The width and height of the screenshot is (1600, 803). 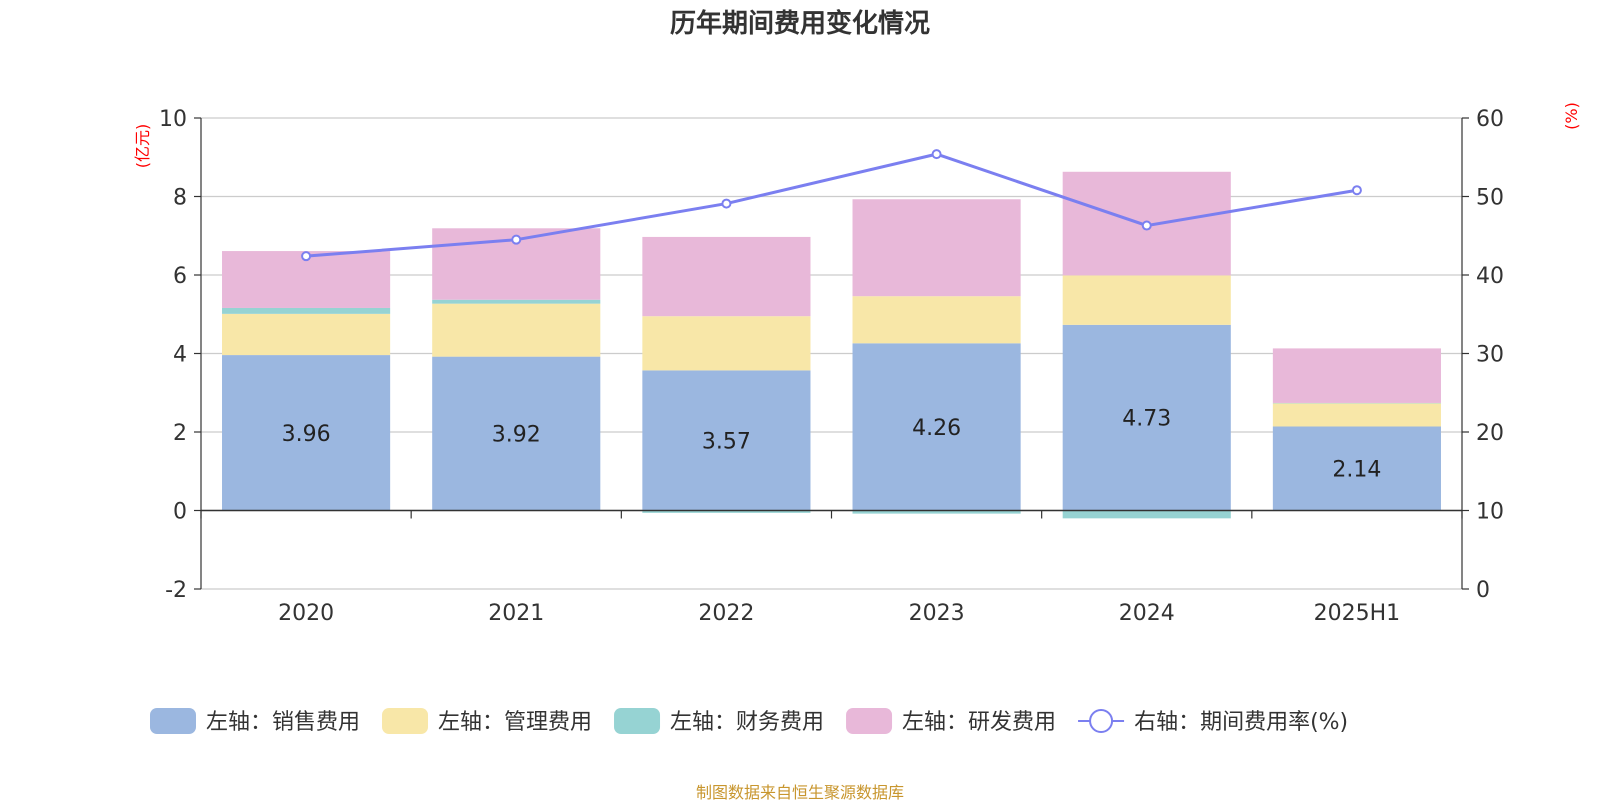 I want to click on legend-label: 左轴：研发费用, so click(x=979, y=722).